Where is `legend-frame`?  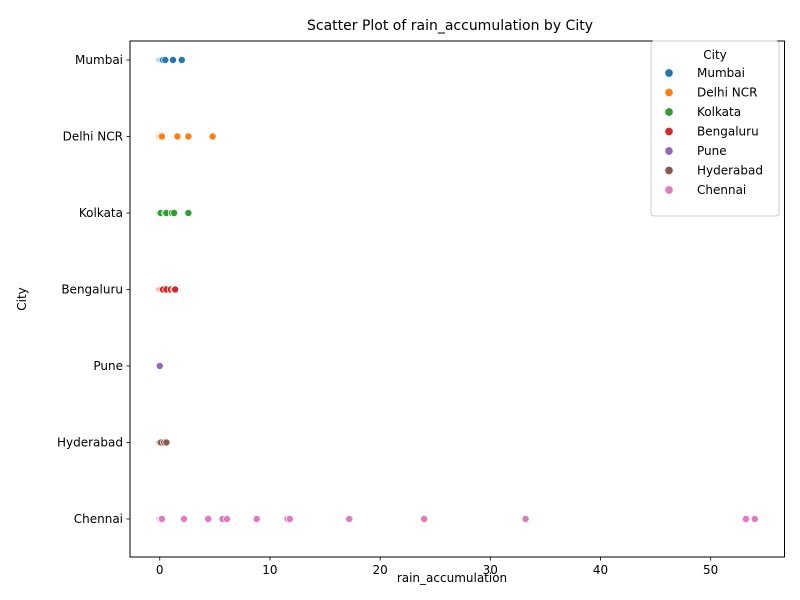
legend-frame is located at coordinates (715, 128).